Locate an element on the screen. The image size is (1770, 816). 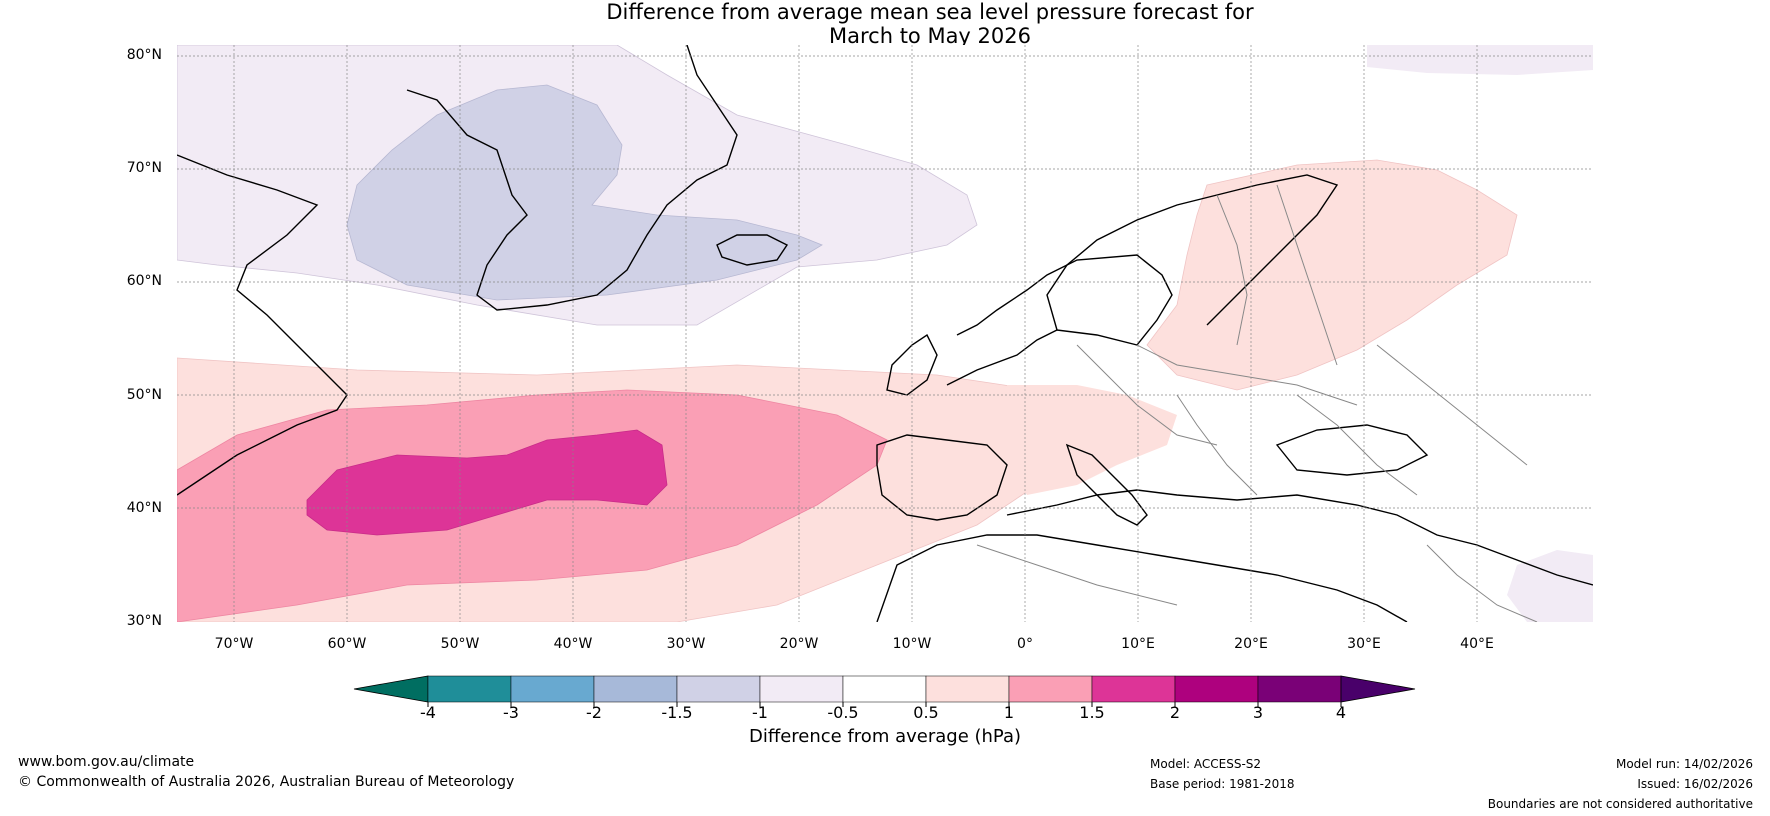
colorbar-label-9: 2 is located at coordinates (1175, 712).